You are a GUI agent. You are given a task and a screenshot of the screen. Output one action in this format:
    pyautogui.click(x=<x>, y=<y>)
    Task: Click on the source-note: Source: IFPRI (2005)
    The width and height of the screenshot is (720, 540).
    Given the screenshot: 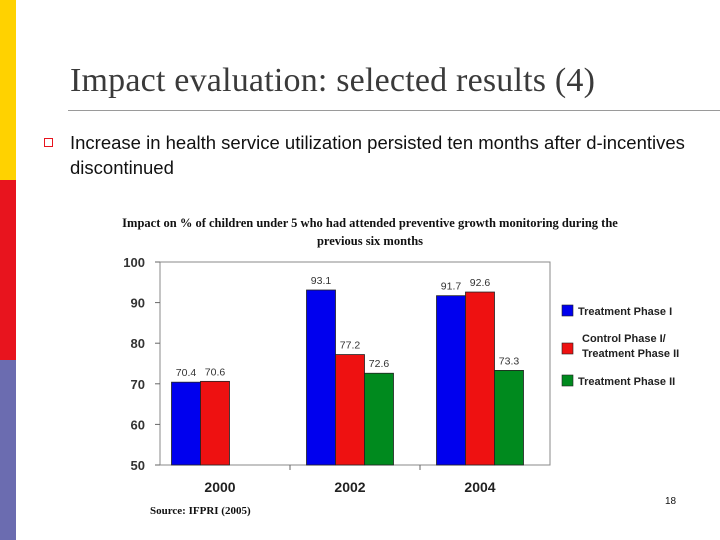 What is the action you would take?
    pyautogui.click(x=200, y=511)
    